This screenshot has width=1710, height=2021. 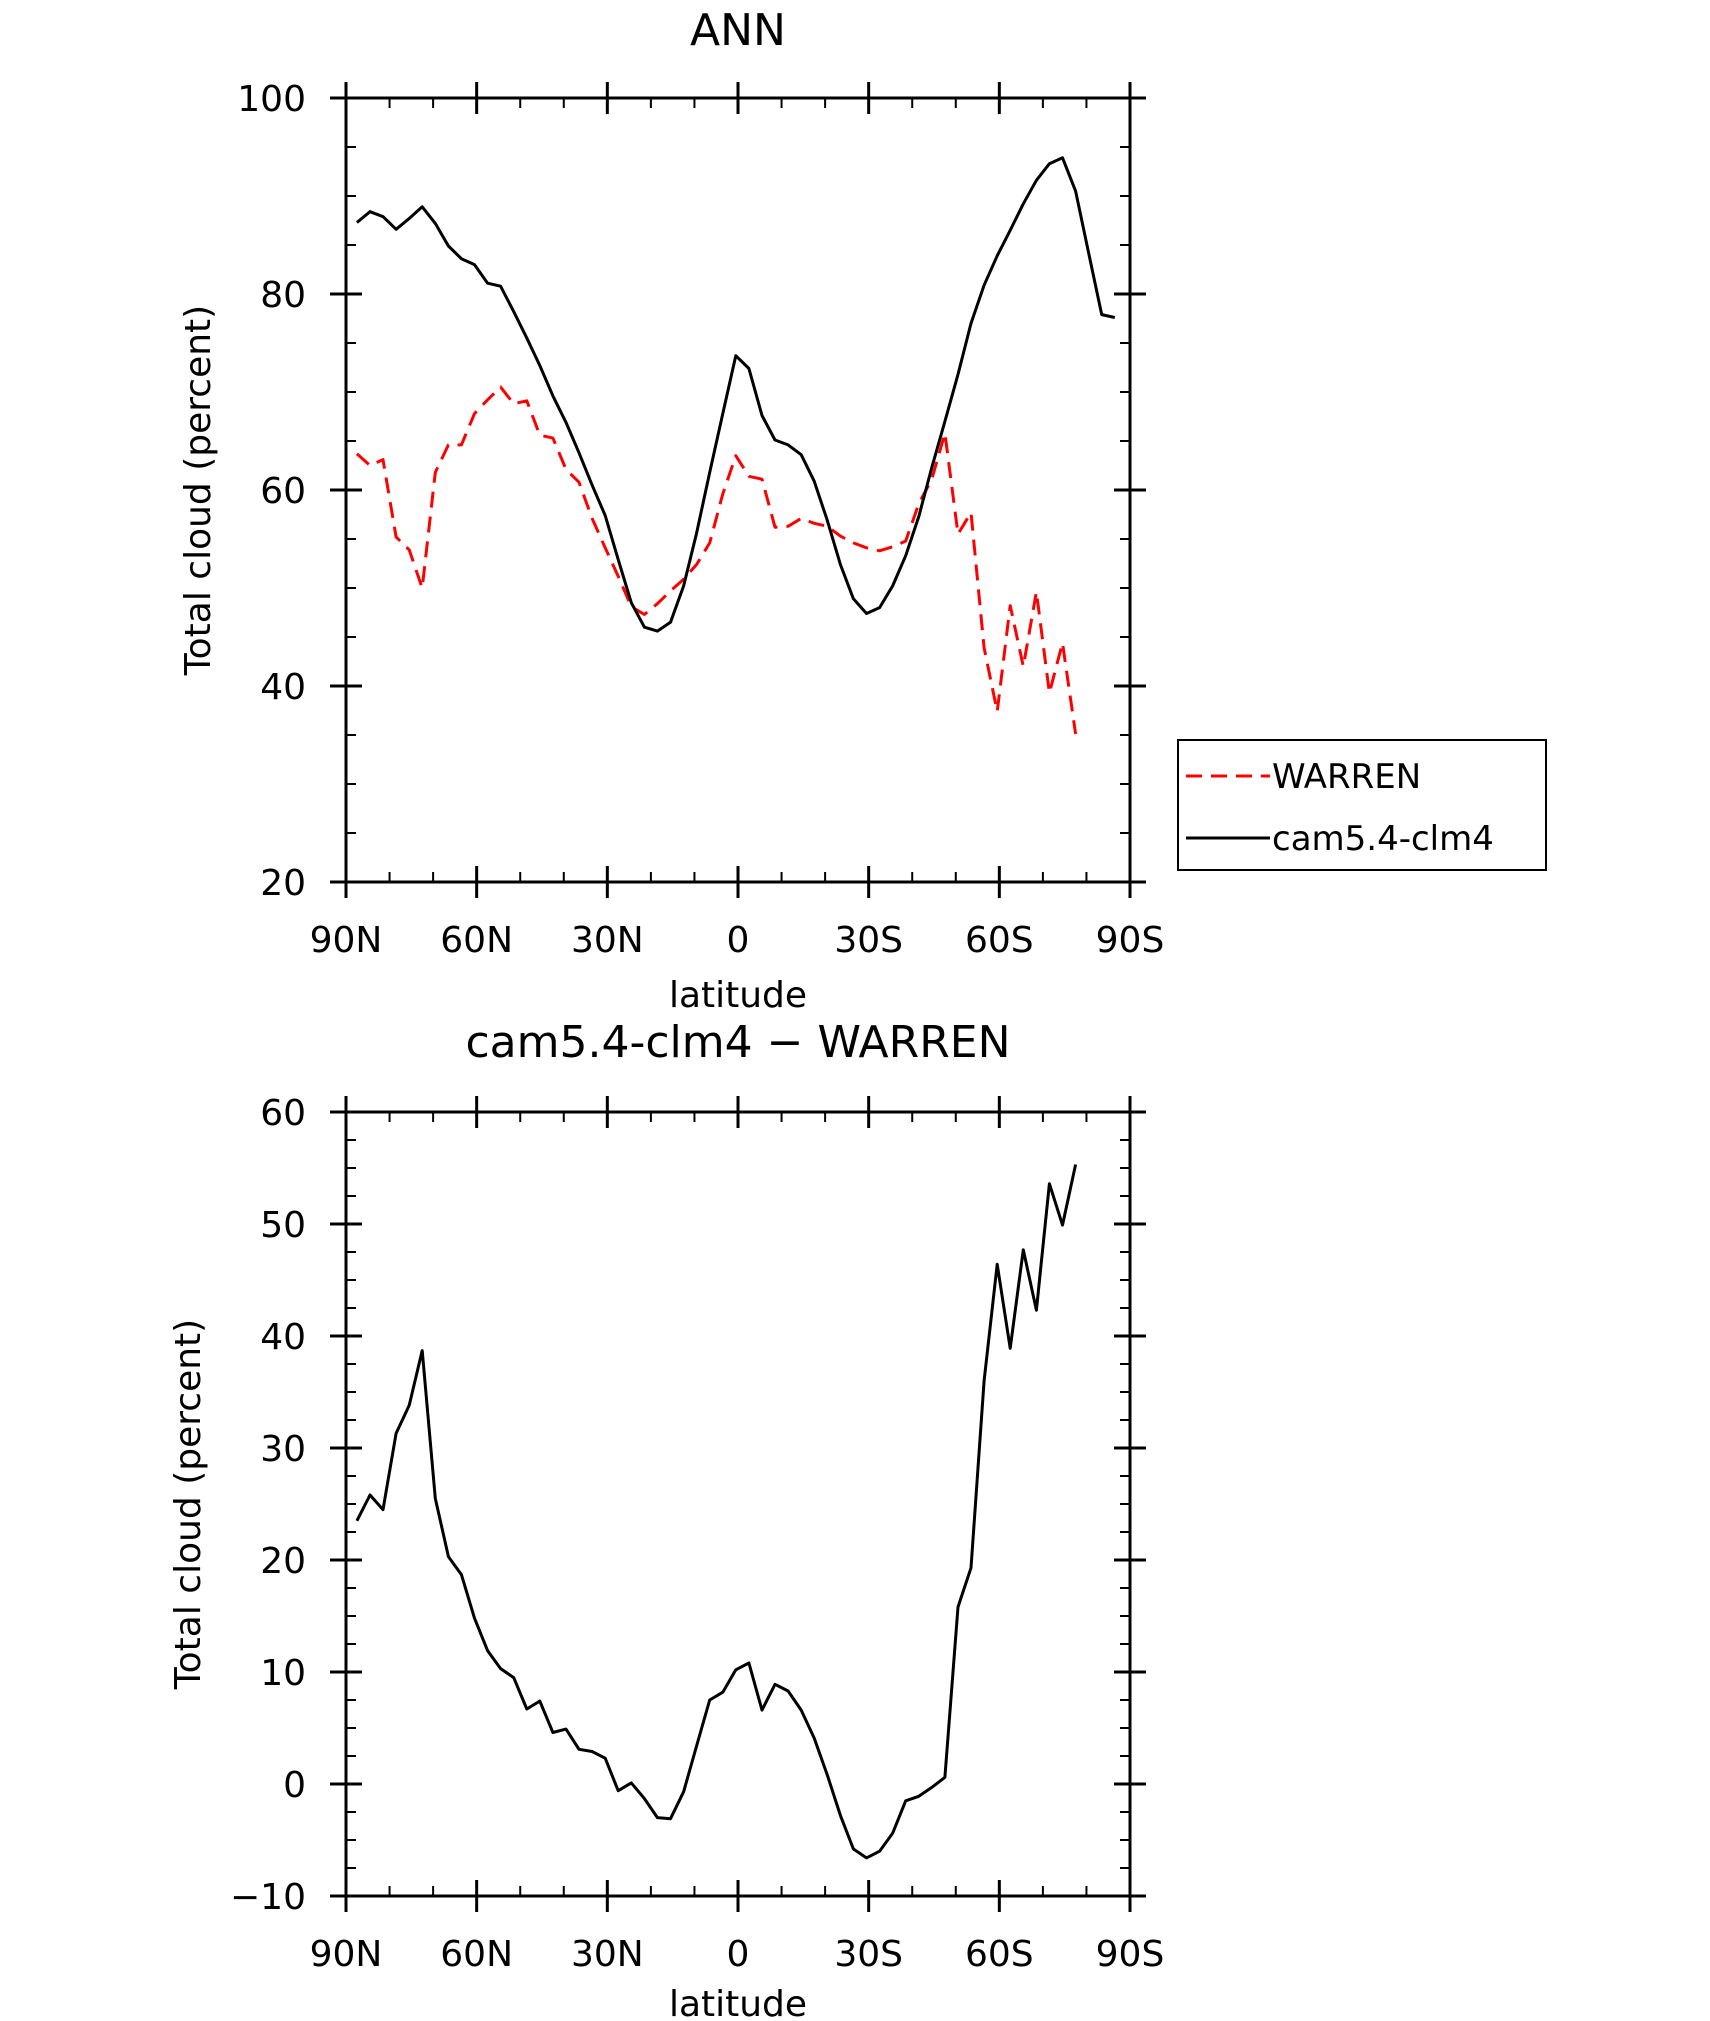 I want to click on legend-box, so click(x=1362, y=805).